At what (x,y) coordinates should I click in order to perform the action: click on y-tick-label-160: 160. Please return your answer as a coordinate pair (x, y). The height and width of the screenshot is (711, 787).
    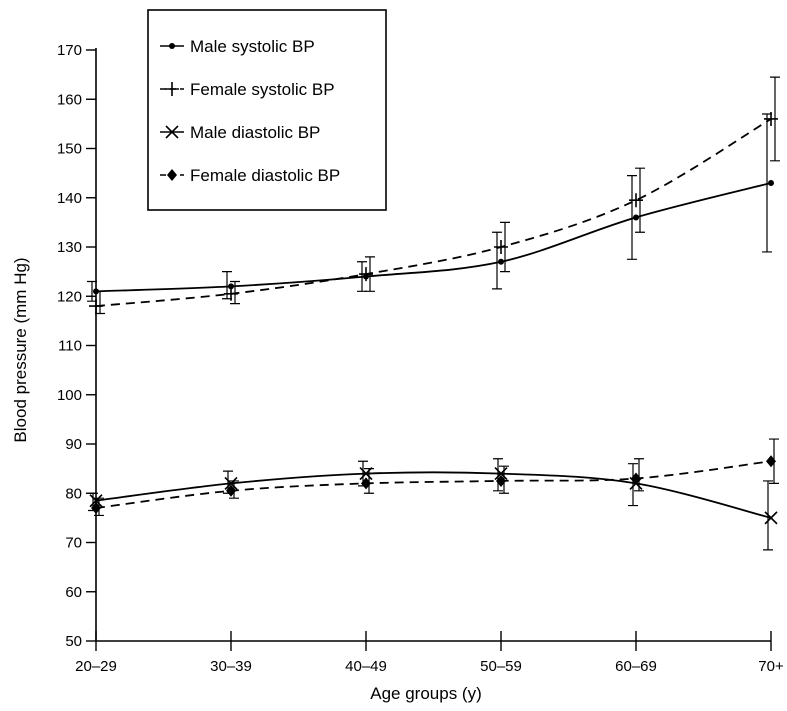
    Looking at the image, I should click on (69, 99).